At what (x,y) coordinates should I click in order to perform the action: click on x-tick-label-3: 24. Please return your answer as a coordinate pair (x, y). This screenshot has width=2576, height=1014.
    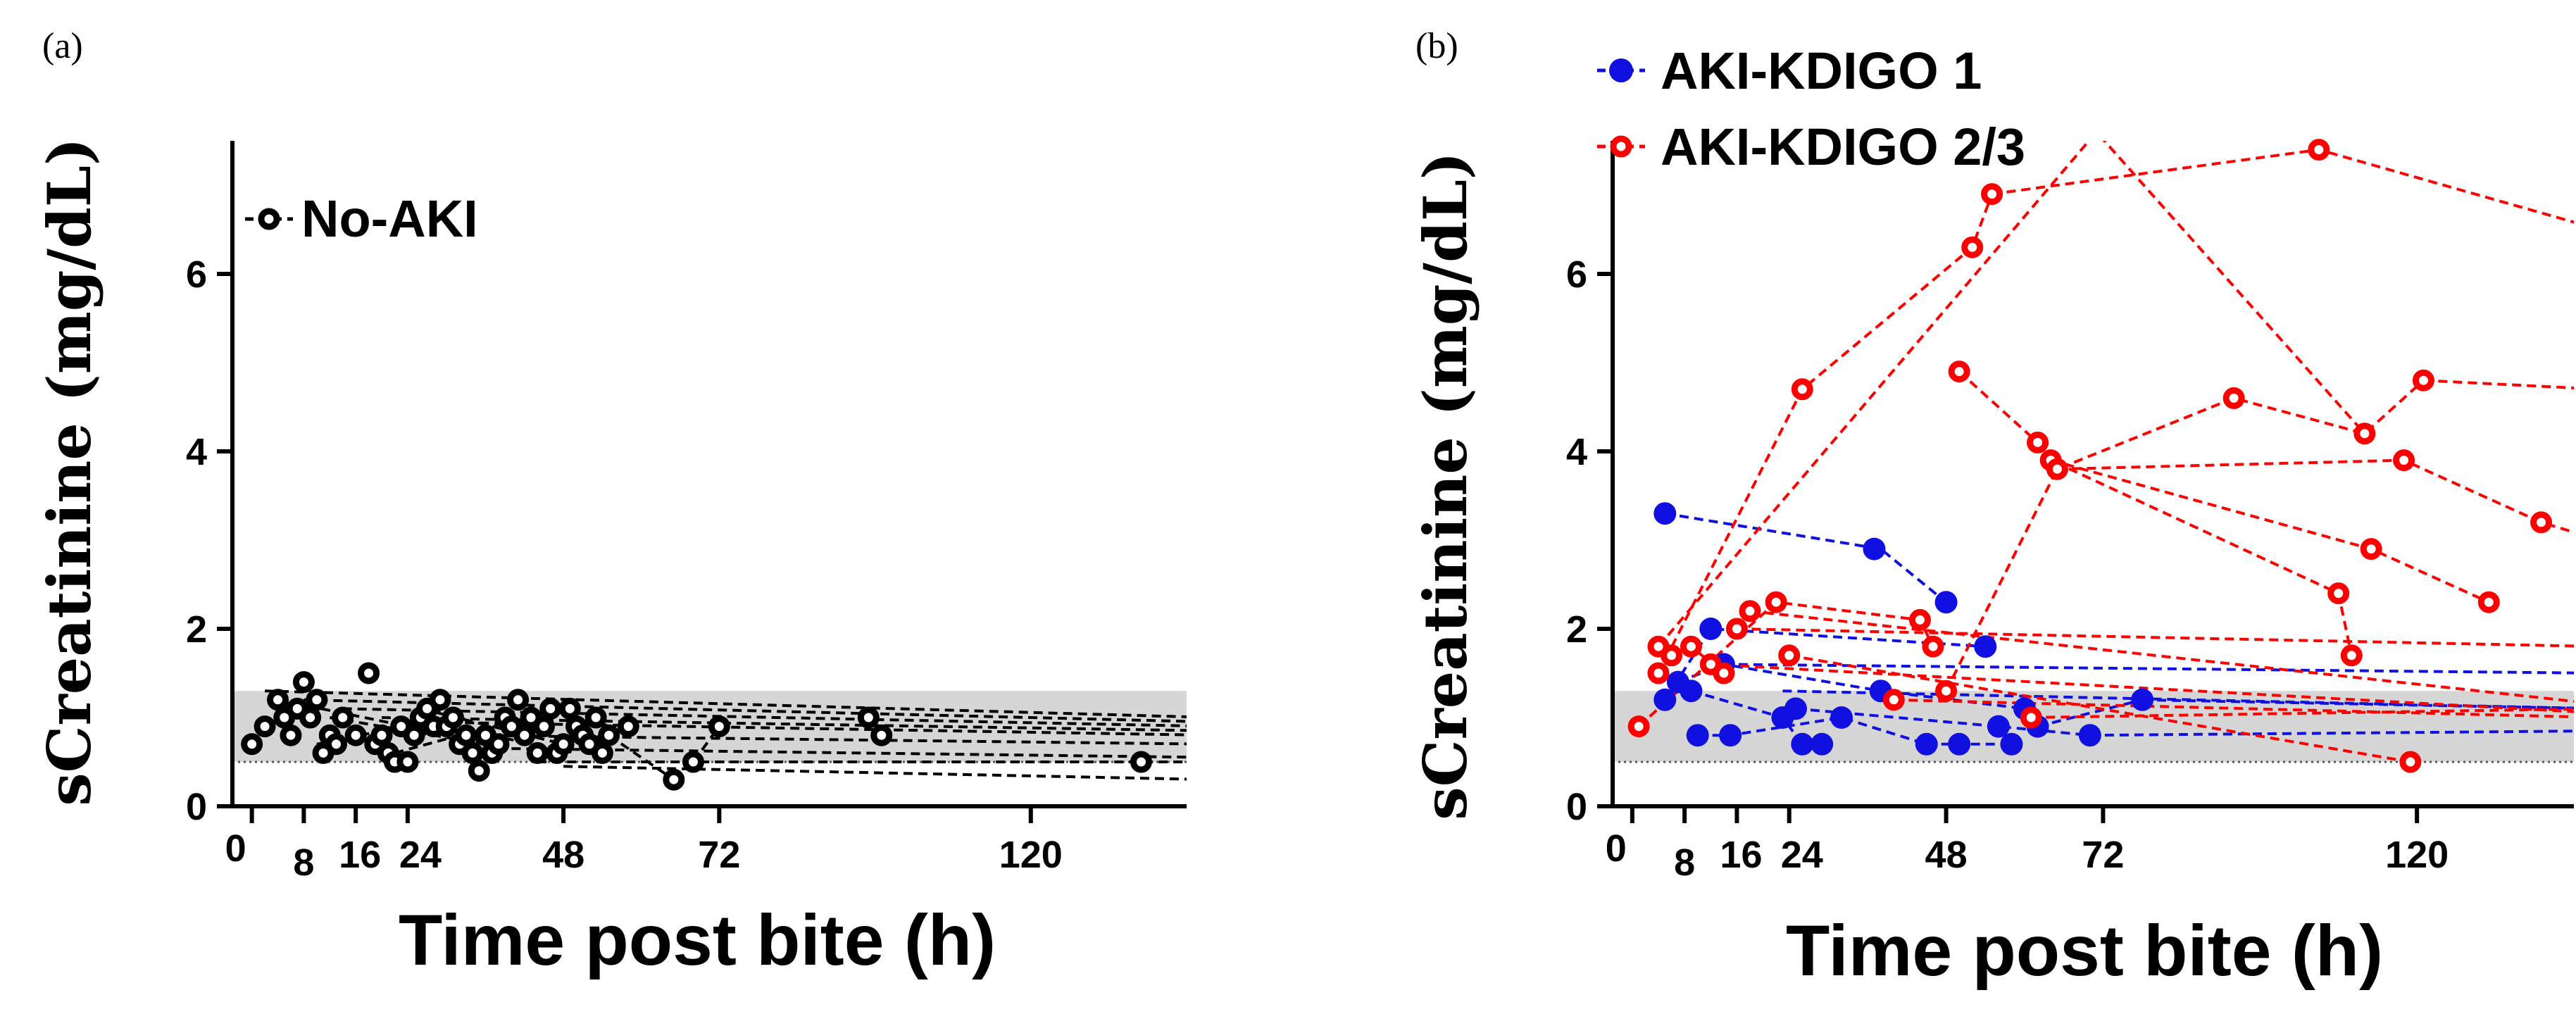
    Looking at the image, I should click on (1802, 855).